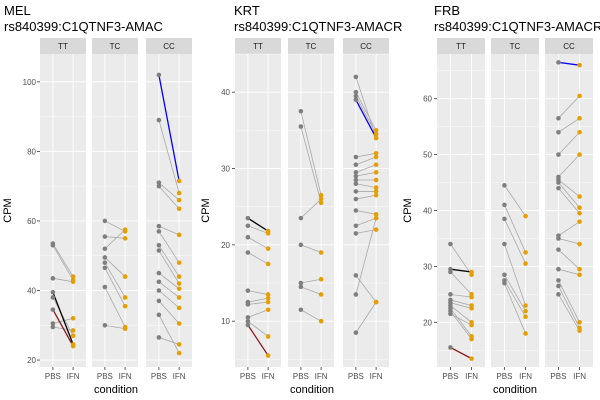 The width and height of the screenshot is (600, 400). I want to click on facet-strip-label: TT, so click(461, 46).